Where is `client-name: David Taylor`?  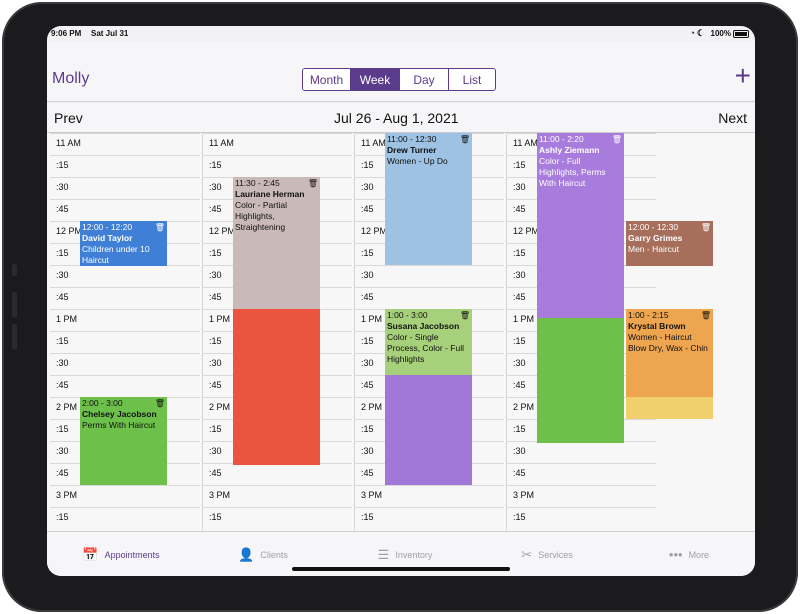
client-name: David Taylor is located at coordinates (107, 238).